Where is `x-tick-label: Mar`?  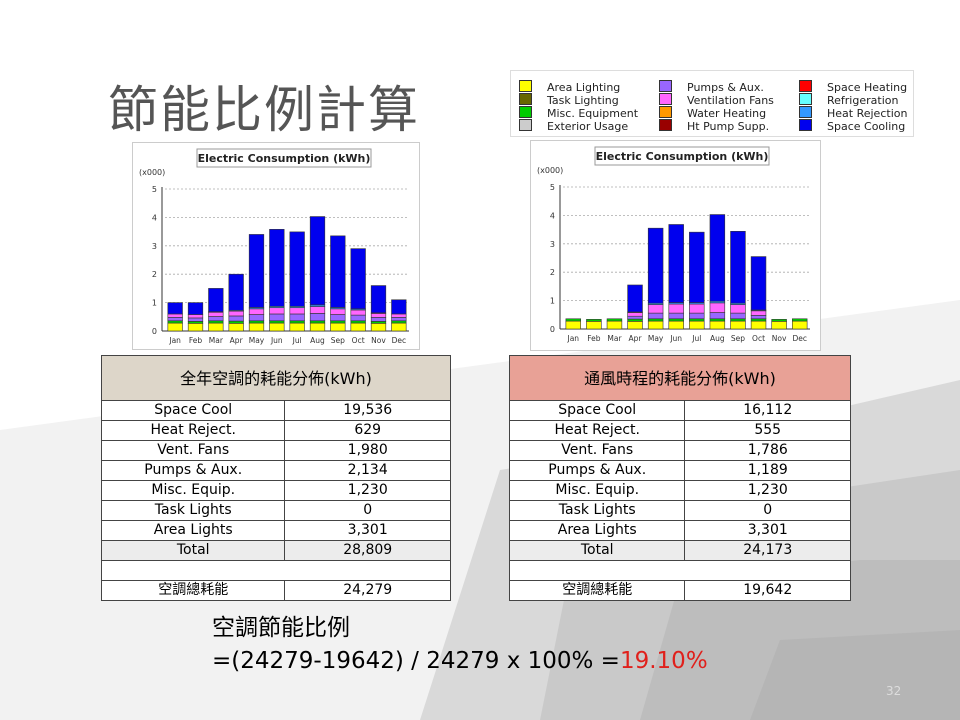
x-tick-label: Mar is located at coordinates (216, 340).